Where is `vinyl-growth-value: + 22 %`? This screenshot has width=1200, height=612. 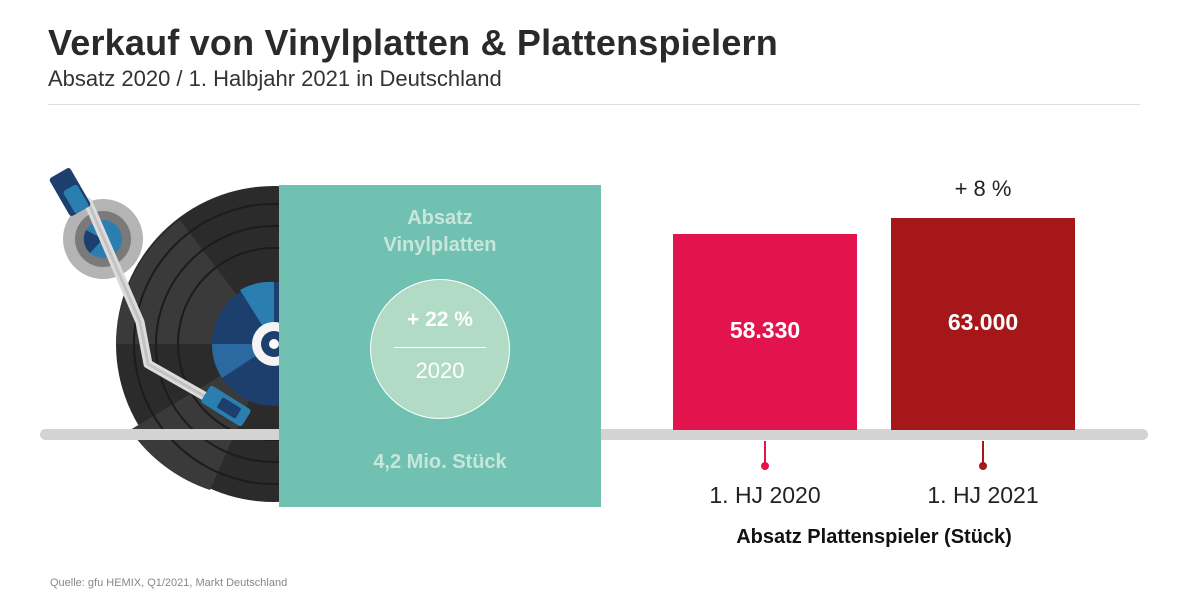
vinyl-growth-value: + 22 % is located at coordinates (440, 319).